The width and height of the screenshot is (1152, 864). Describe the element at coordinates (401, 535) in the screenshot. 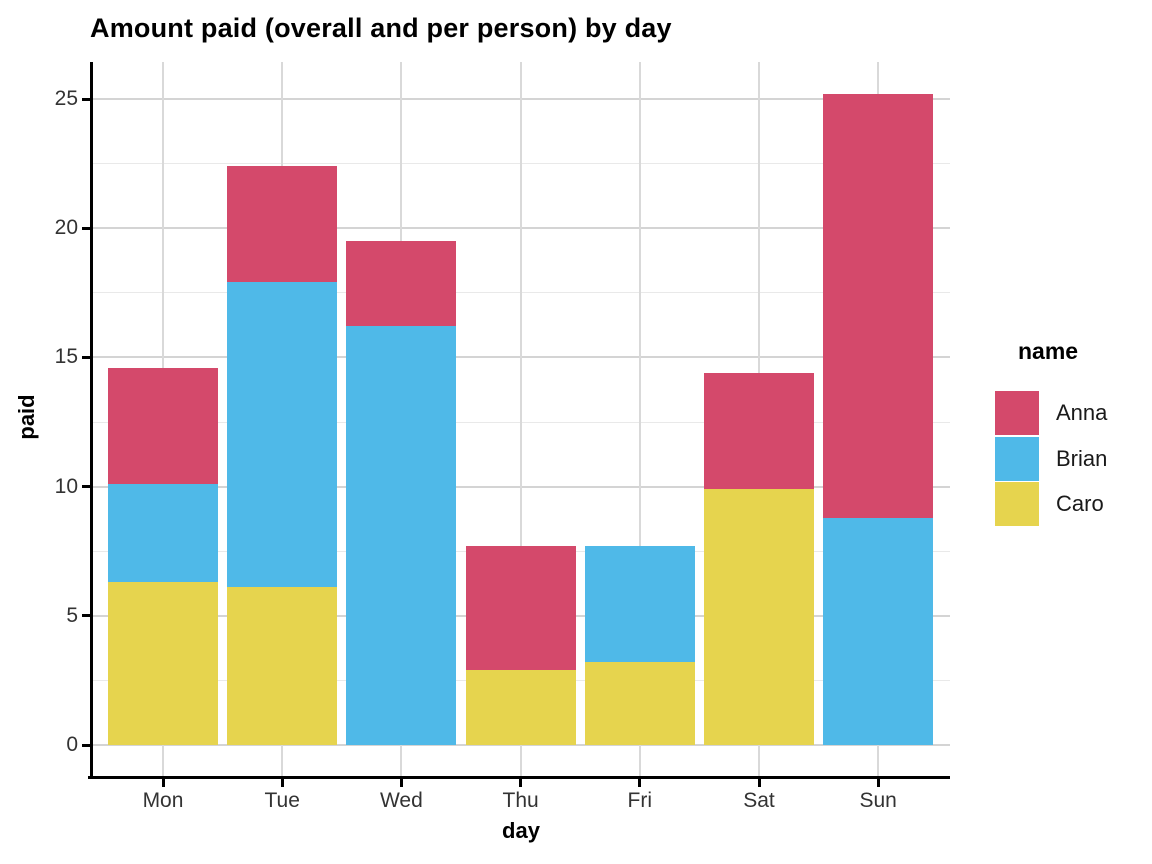

I see `bar-segment-brian-wed` at that location.